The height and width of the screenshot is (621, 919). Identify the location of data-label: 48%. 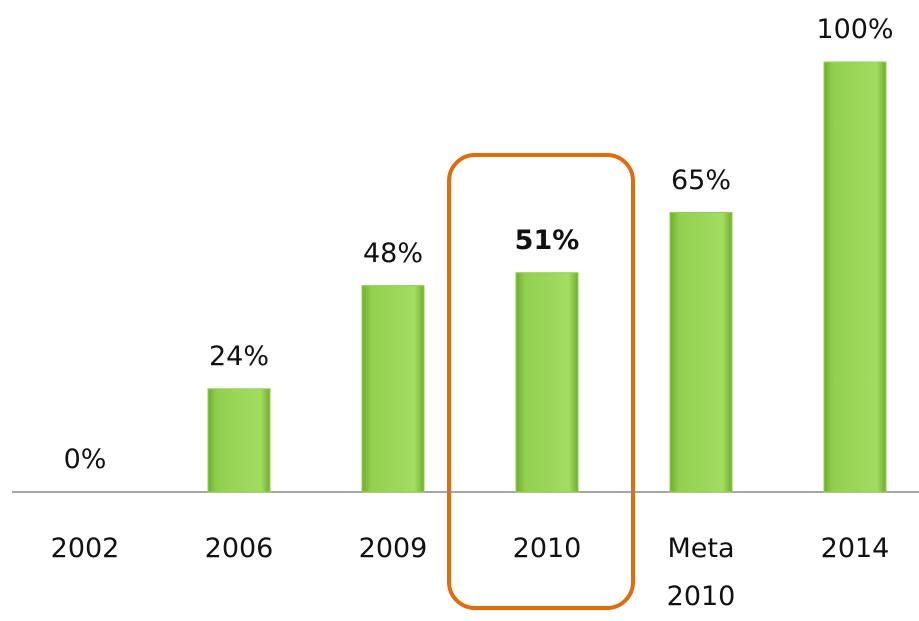
(392, 253).